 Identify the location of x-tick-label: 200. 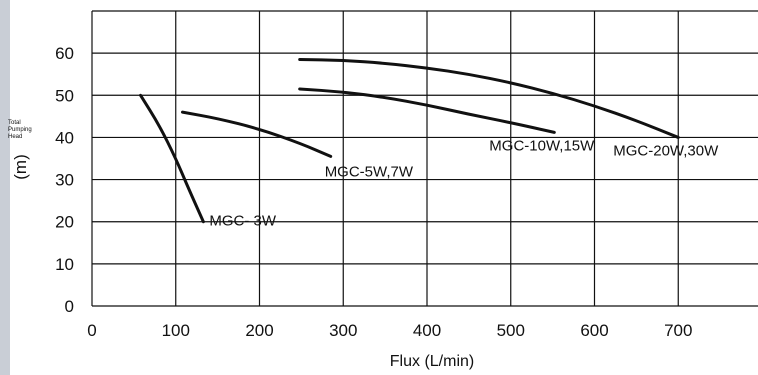
(259, 330).